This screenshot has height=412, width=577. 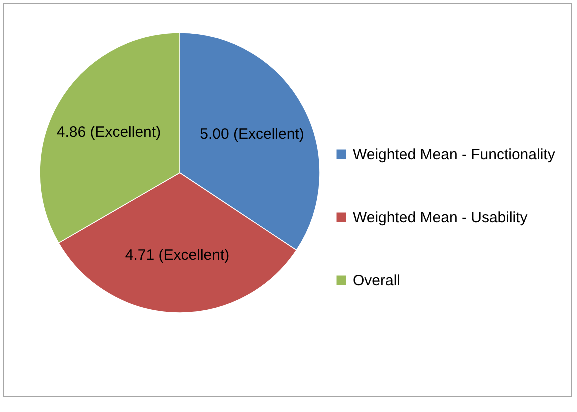 I want to click on legend-label: Weighted Mean - Functionality, so click(x=454, y=155).